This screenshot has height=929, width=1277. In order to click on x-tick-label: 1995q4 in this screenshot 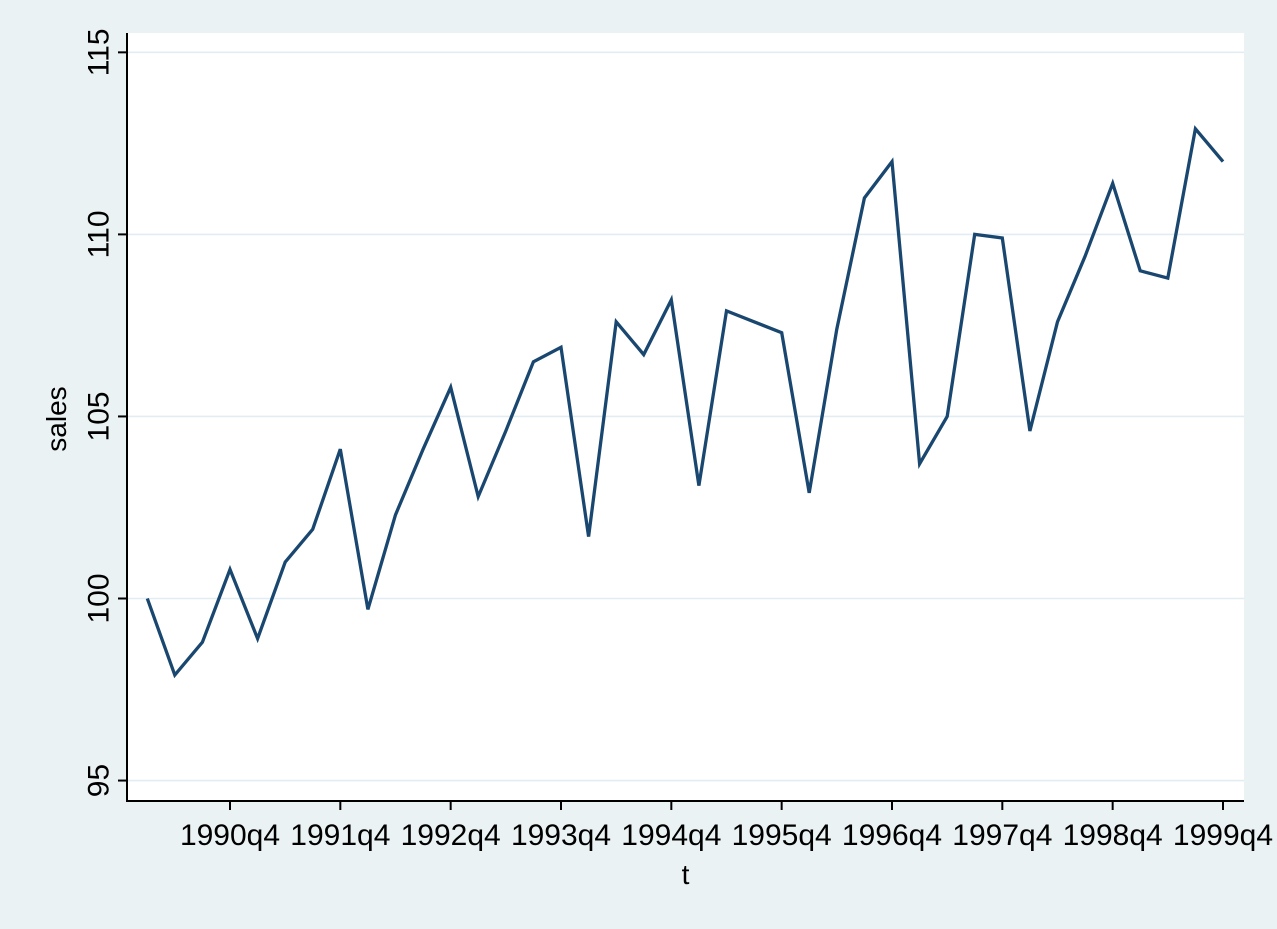, I will do `click(782, 835)`.